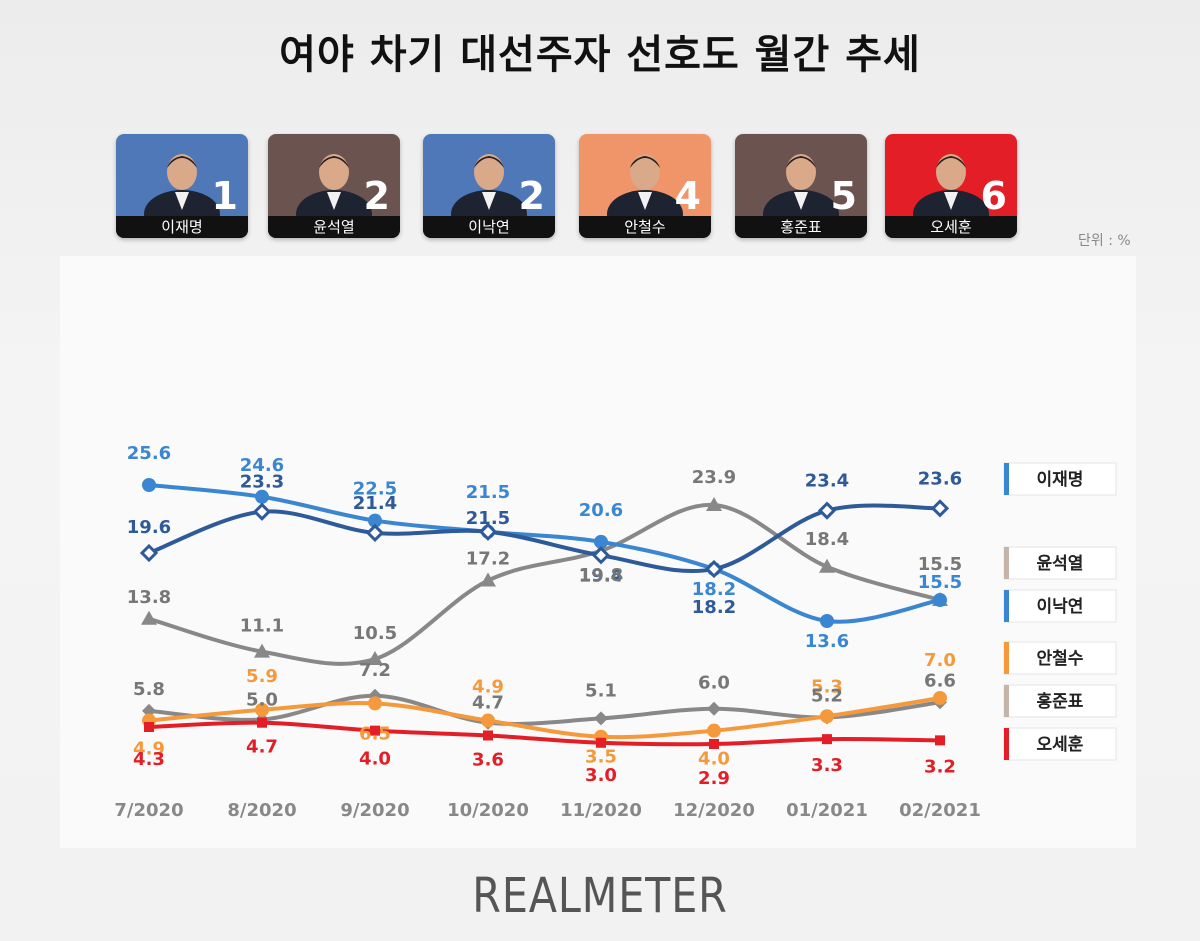  What do you see at coordinates (182, 186) in the screenshot?
I see `candidate-card: 1 이재명` at bounding box center [182, 186].